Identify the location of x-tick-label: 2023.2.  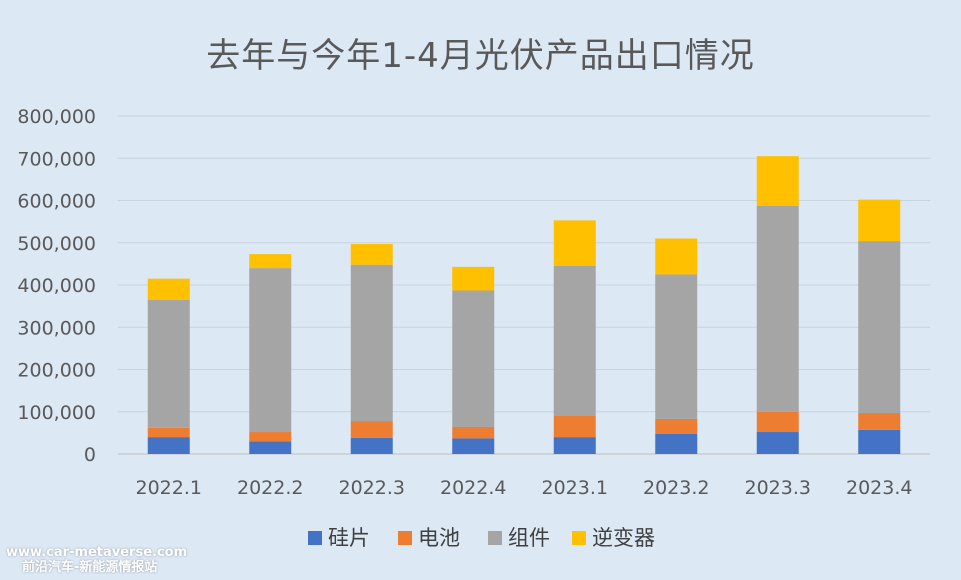
(676, 488).